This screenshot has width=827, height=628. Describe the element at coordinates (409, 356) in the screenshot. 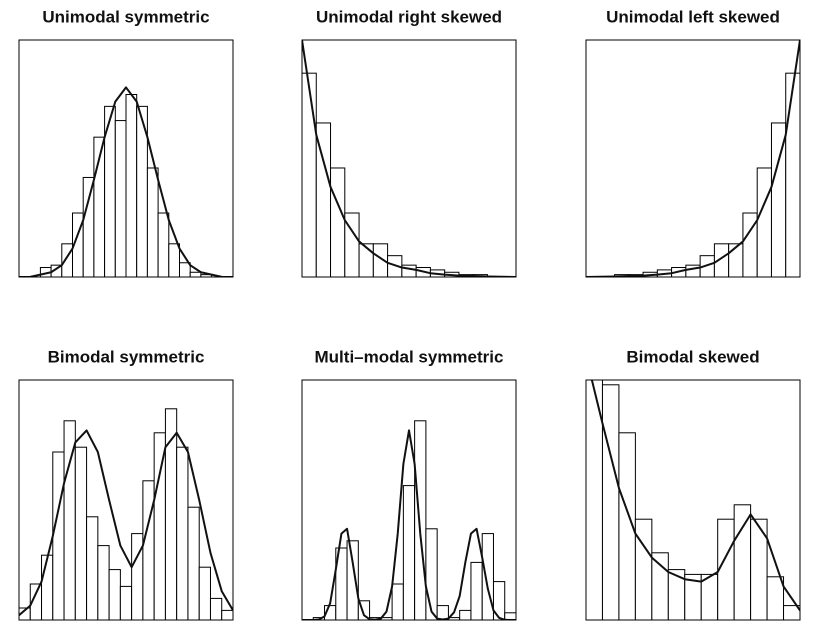

I see `chart-title: Multi–modal symmetric` at that location.